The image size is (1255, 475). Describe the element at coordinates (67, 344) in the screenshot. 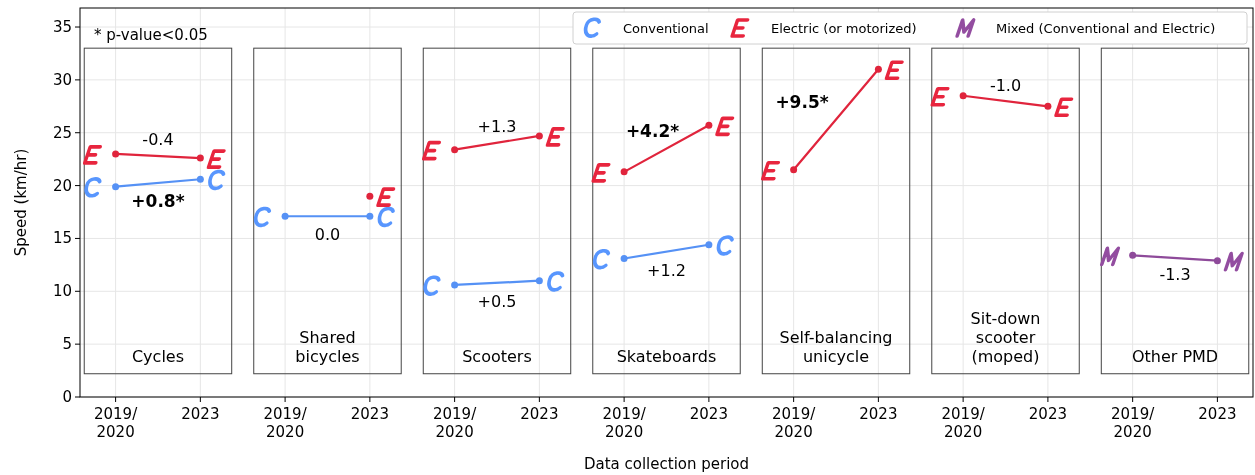

I see `y-tick-label: 5` at that location.